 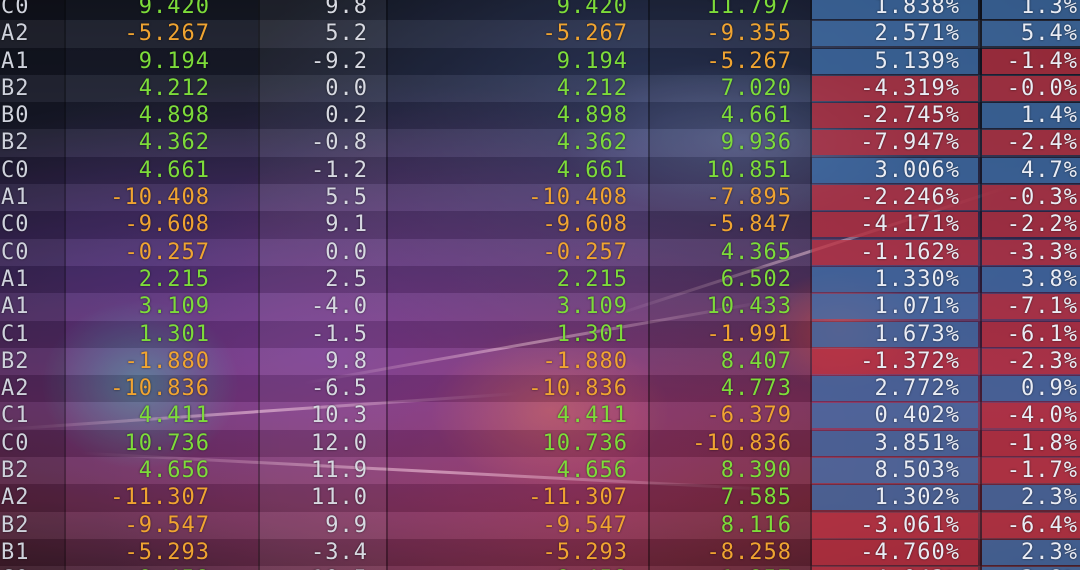 I want to click on percent-delta: -3.3%, so click(x=1042, y=252).